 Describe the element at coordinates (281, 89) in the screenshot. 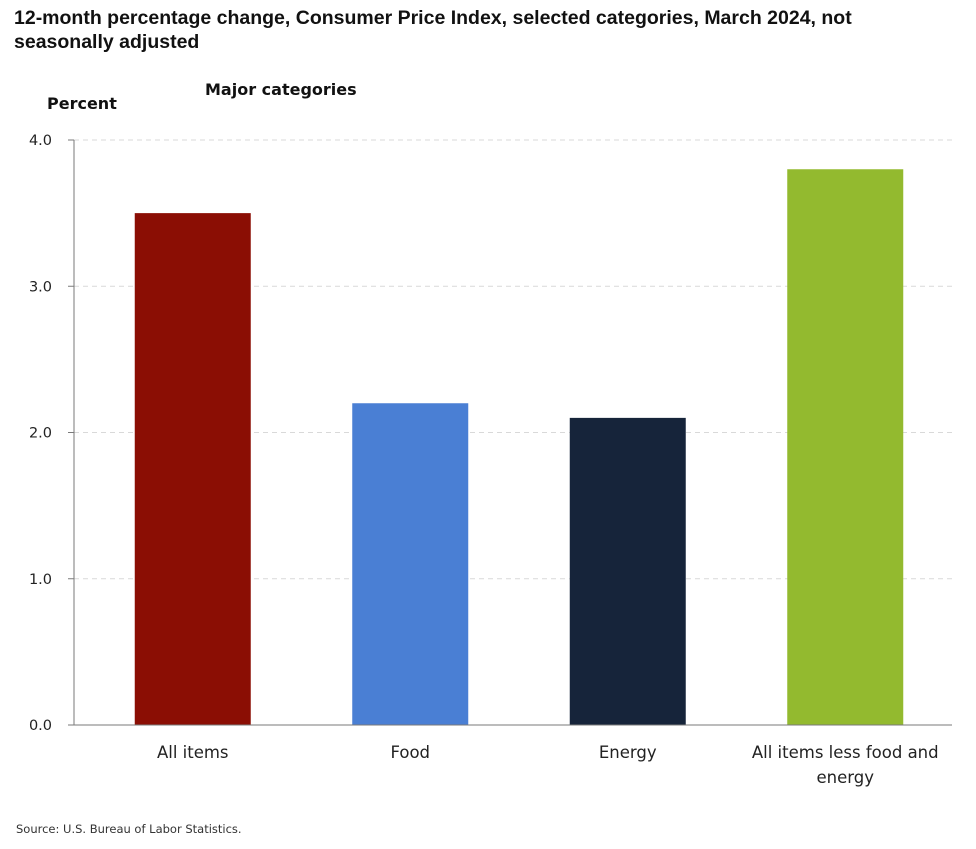

I see `chart-subtitle: Major categories` at that location.